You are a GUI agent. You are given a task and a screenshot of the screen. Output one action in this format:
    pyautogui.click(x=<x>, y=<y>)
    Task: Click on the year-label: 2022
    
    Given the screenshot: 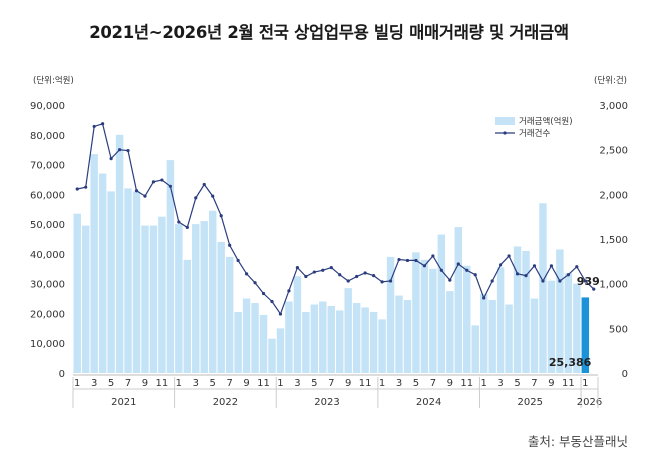 What is the action you would take?
    pyautogui.click(x=225, y=402)
    